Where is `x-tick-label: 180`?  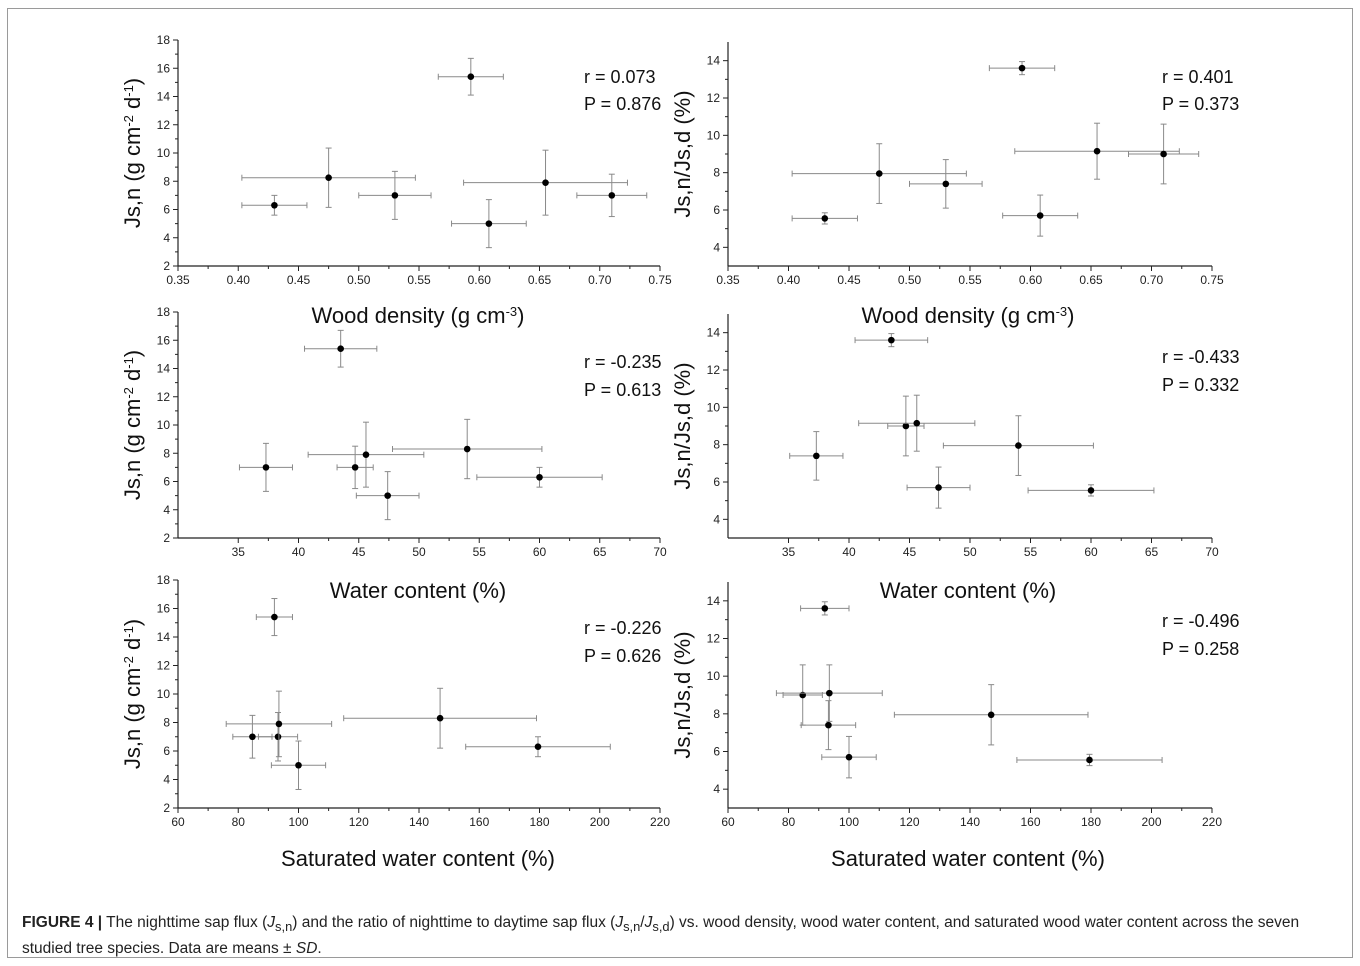 x-tick-label: 180 is located at coordinates (1091, 822).